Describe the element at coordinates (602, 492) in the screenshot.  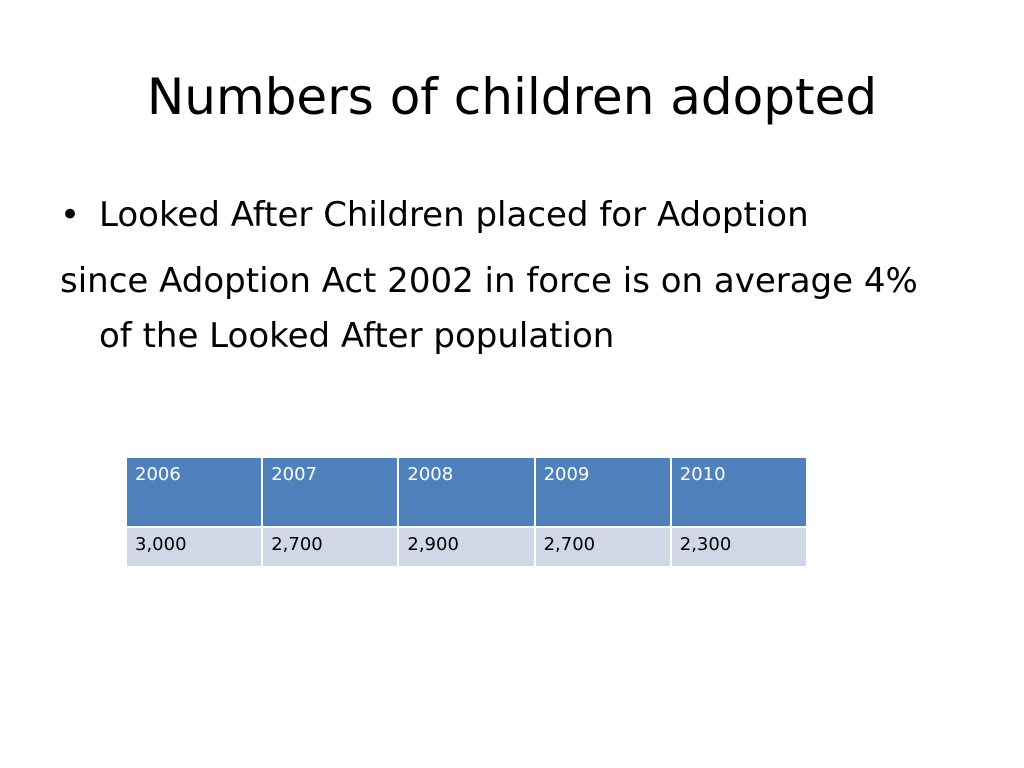
I see `table-header-cell: 2009` at that location.